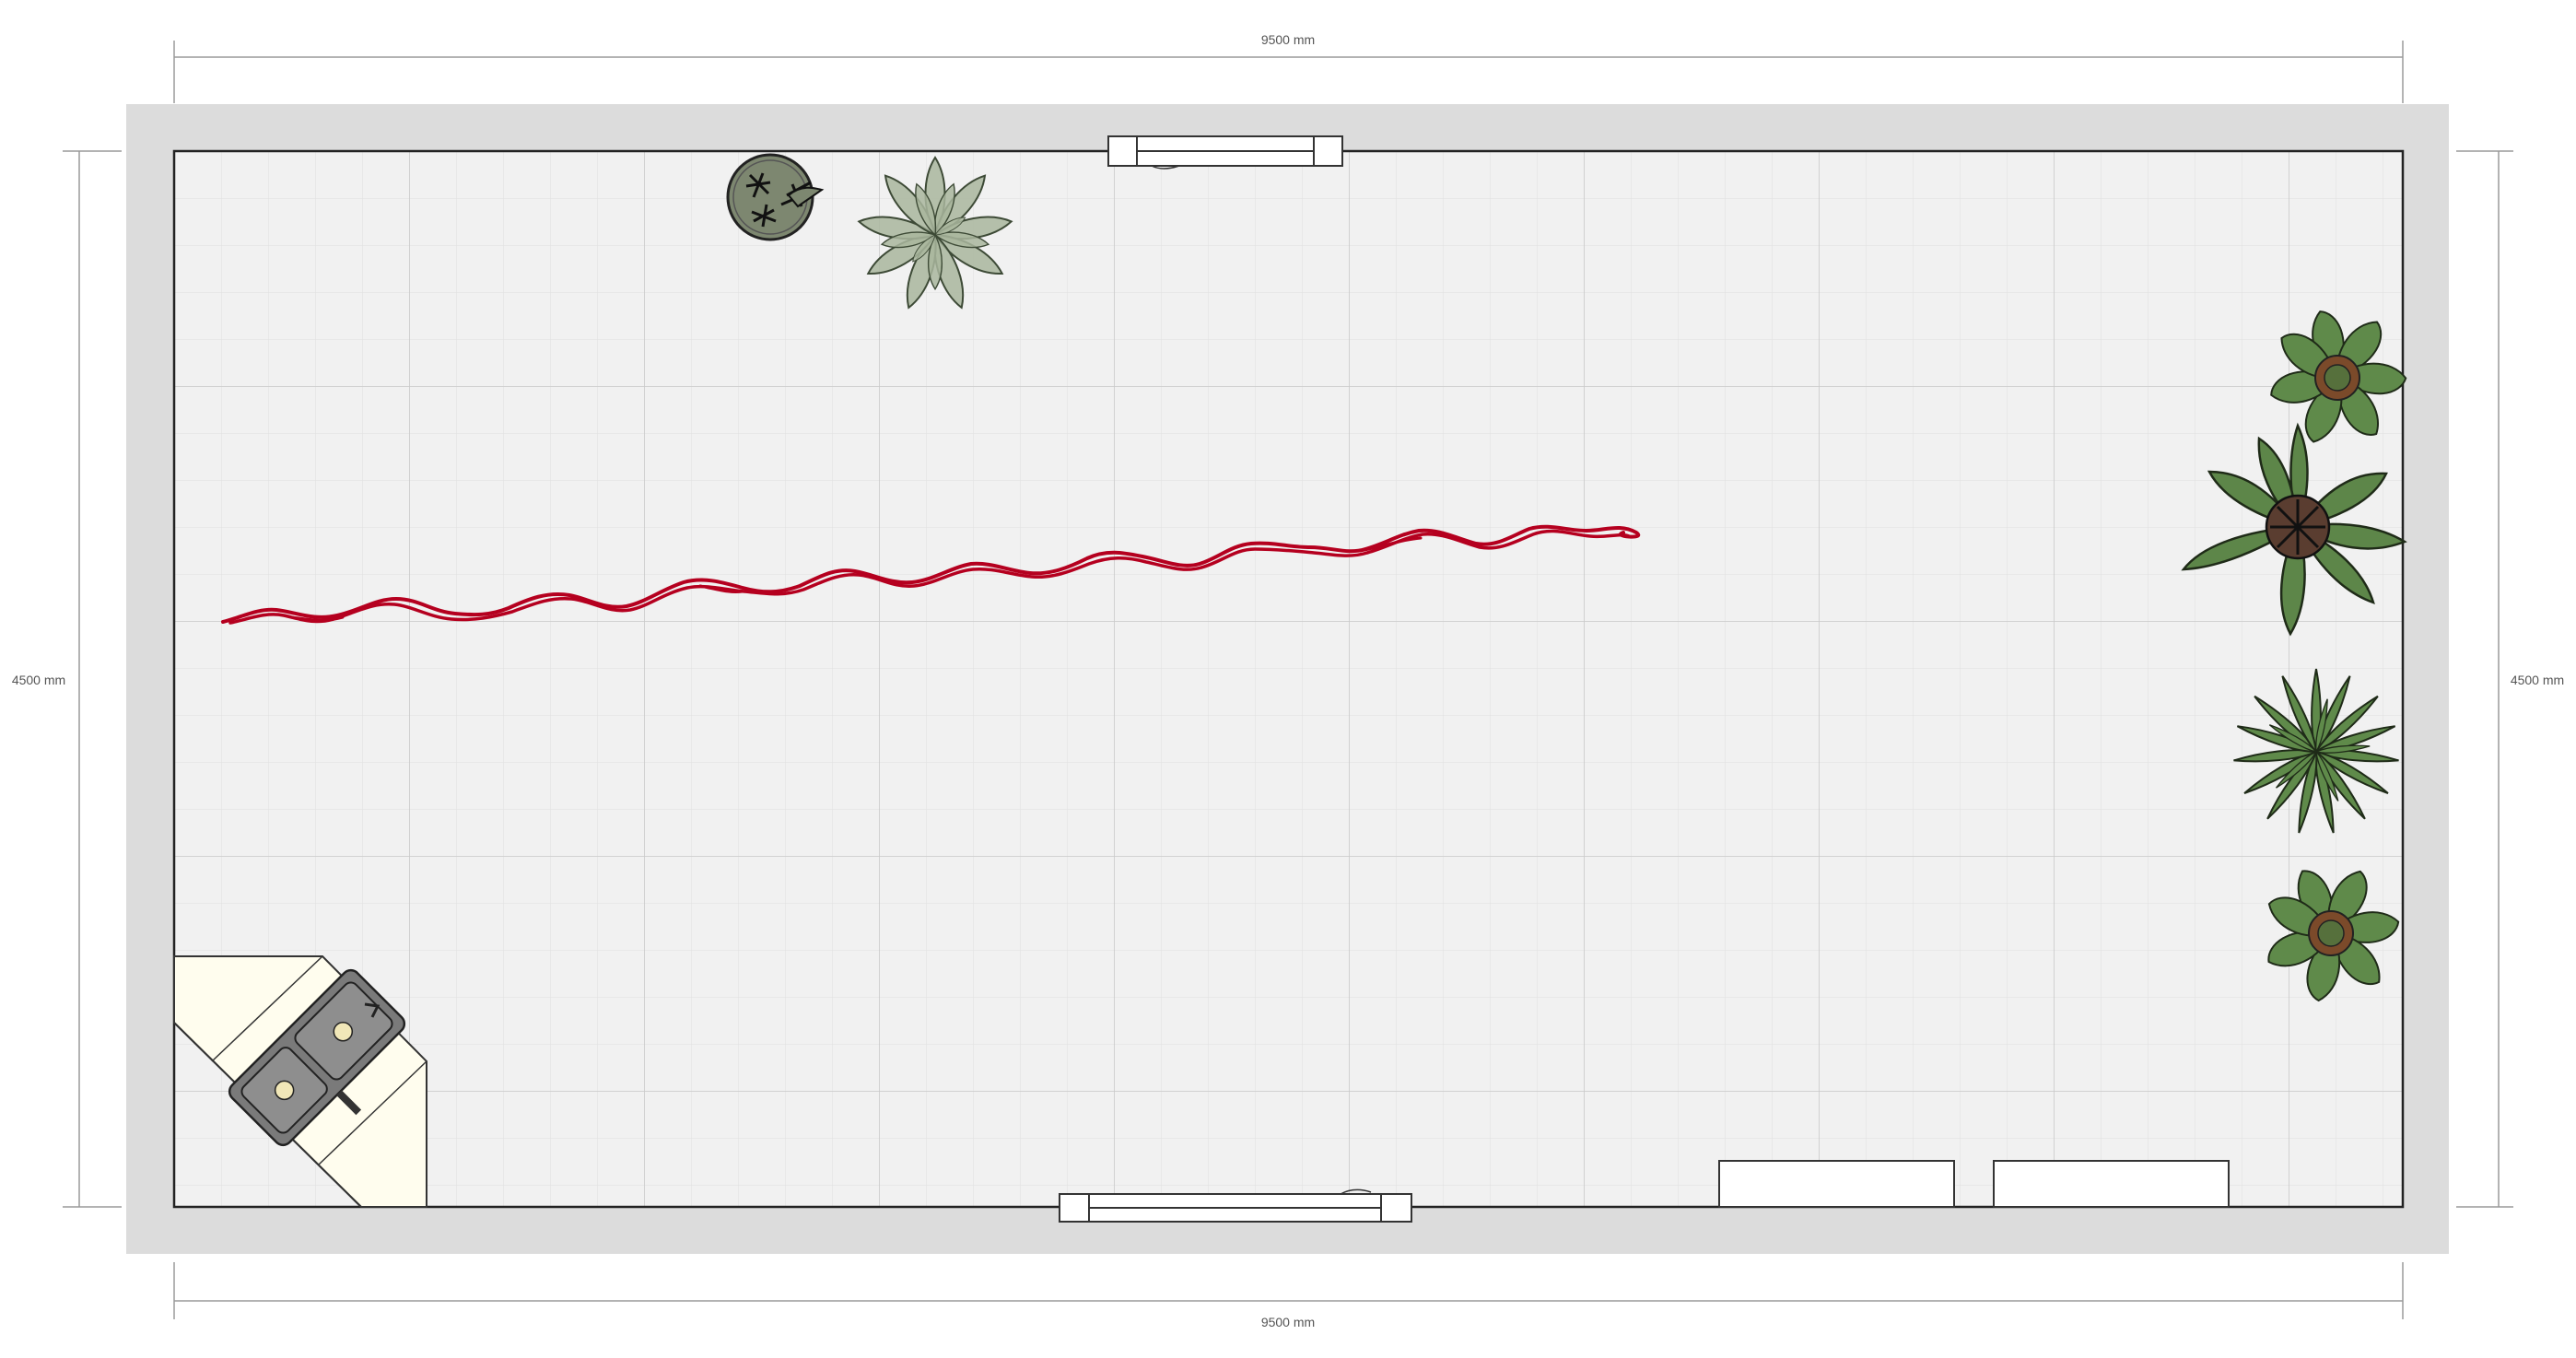 This screenshot has width=2576, height=1358. Describe the element at coordinates (1225, 152) in the screenshot. I see `top-window` at that location.